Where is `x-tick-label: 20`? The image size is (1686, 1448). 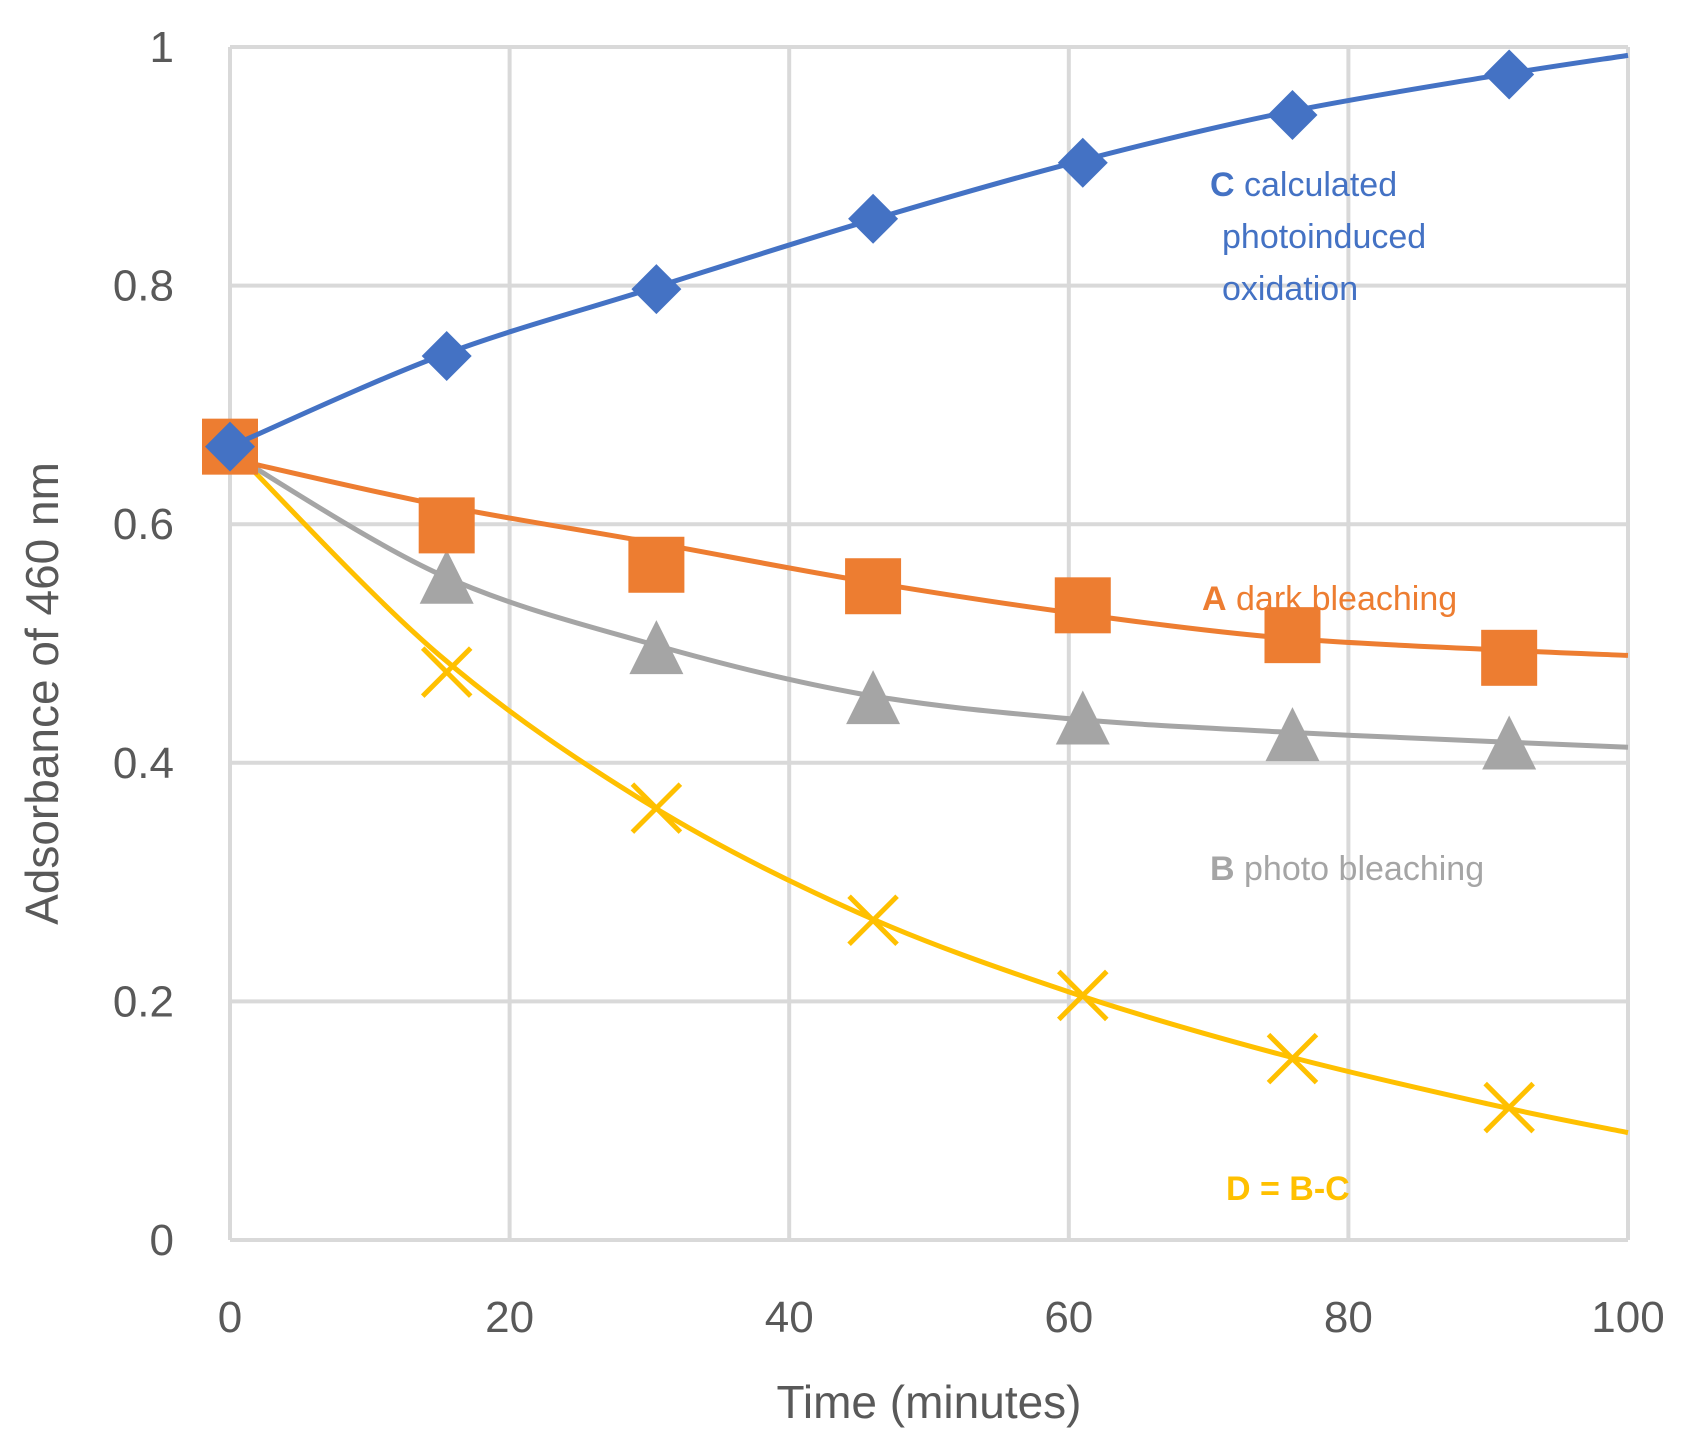 x-tick-label: 20 is located at coordinates (509, 1317).